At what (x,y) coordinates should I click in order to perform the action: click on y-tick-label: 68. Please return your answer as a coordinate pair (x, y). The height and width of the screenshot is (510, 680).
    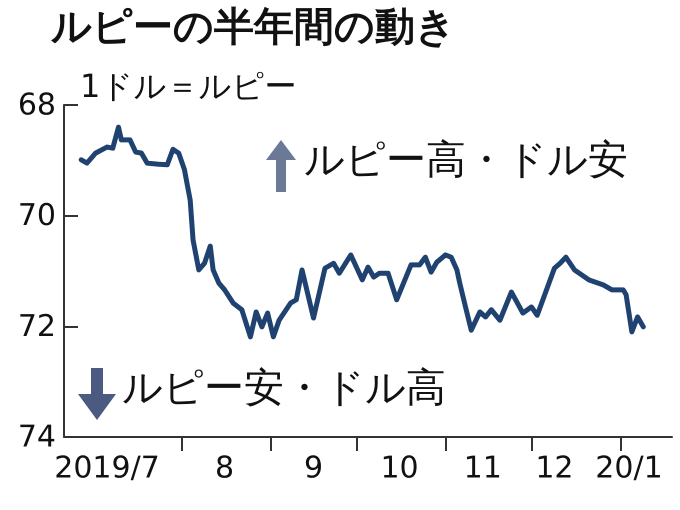
    Looking at the image, I should click on (37, 105).